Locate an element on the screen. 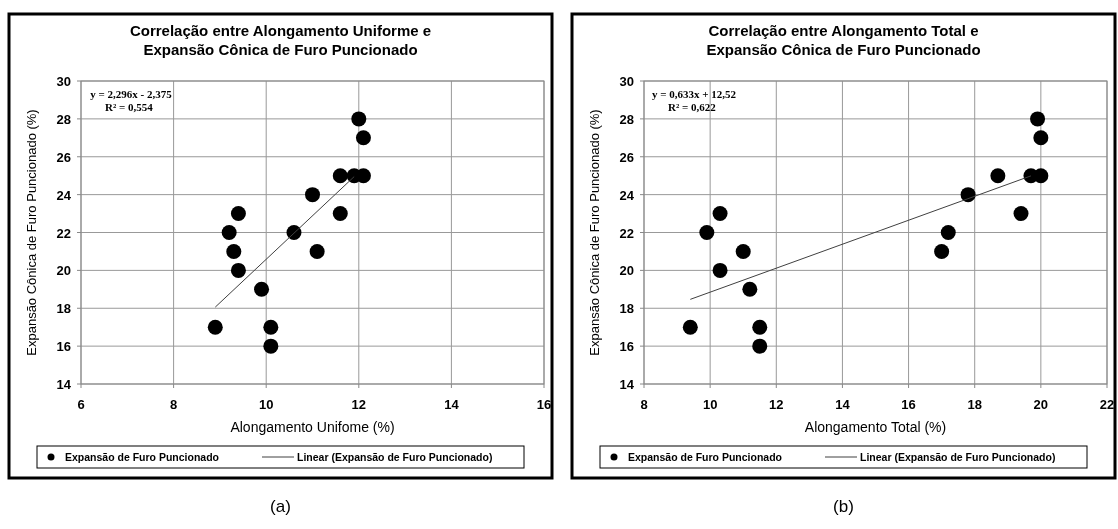  x-tick-label: 6 is located at coordinates (81, 404).